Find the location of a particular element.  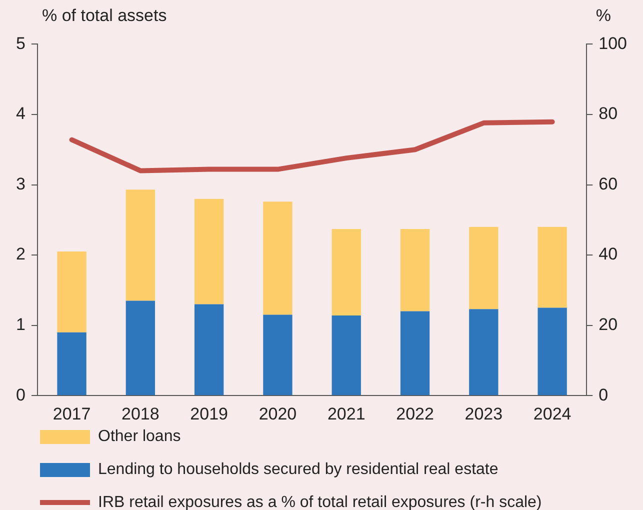

y2-tick-label: 60 is located at coordinates (608, 184).